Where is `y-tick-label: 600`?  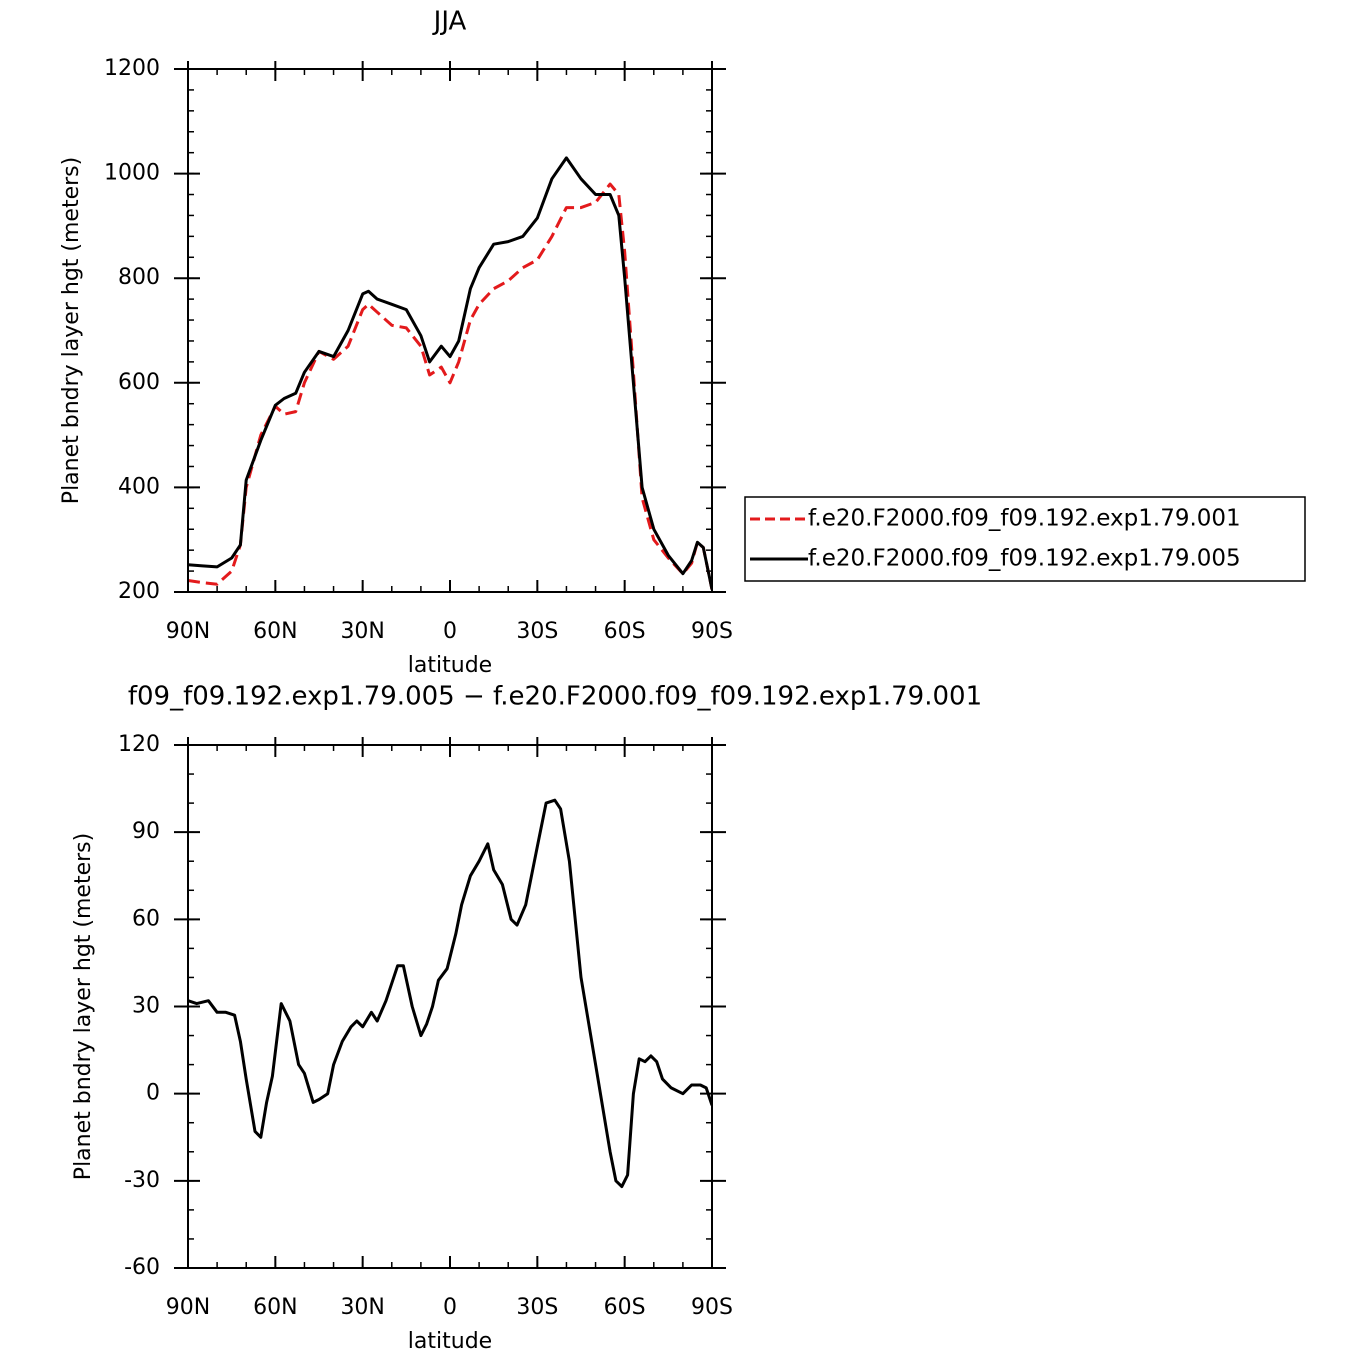
y-tick-label: 600 is located at coordinates (139, 382).